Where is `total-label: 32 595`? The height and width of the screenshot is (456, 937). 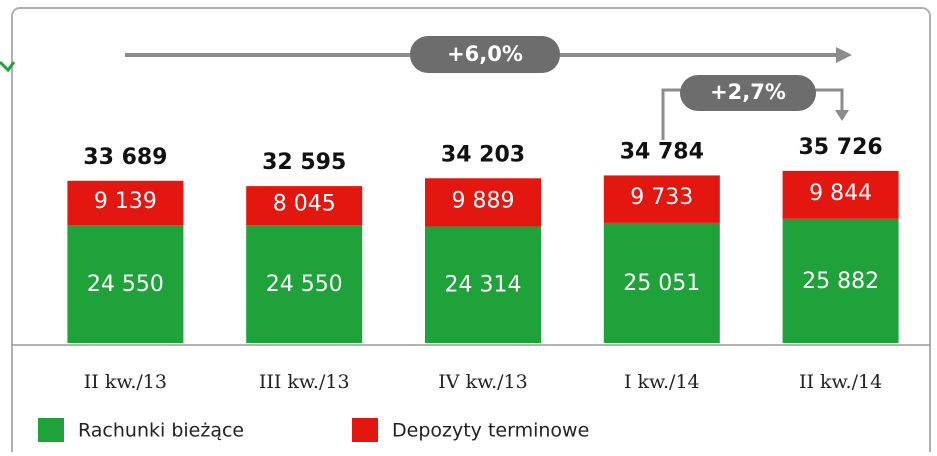
total-label: 32 595 is located at coordinates (304, 162).